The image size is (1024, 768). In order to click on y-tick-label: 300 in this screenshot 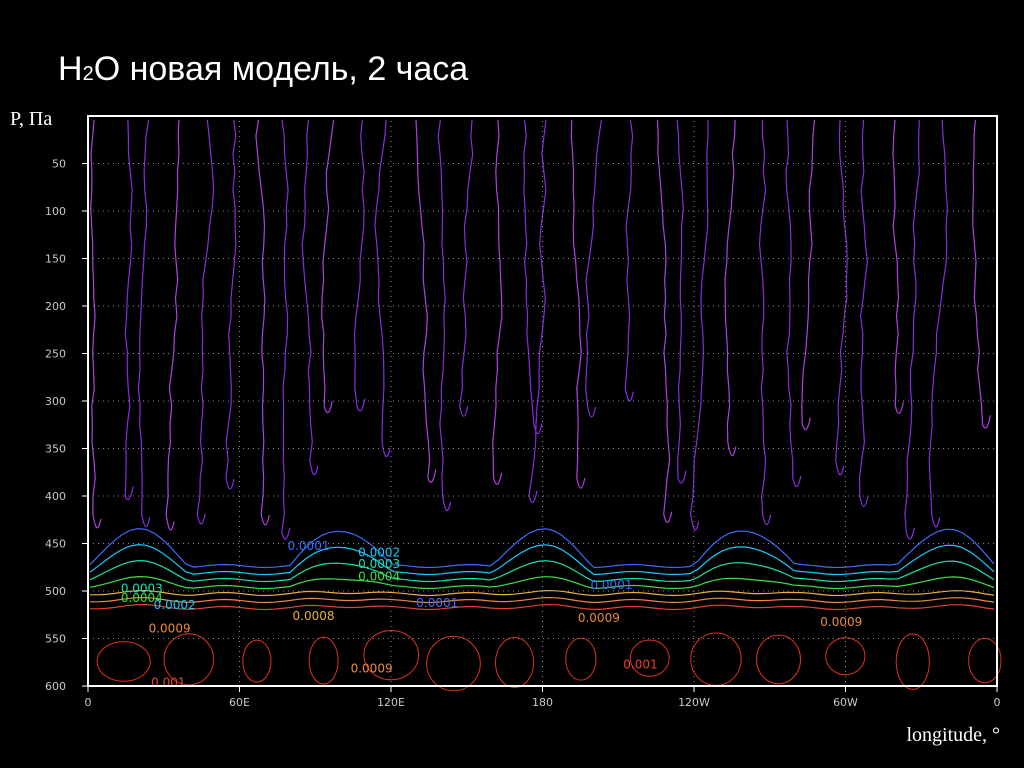, I will do `click(55, 401)`.